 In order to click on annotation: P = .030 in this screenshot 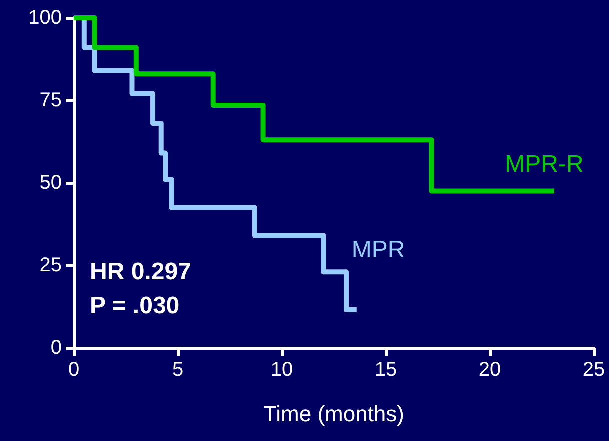, I will do `click(135, 306)`.